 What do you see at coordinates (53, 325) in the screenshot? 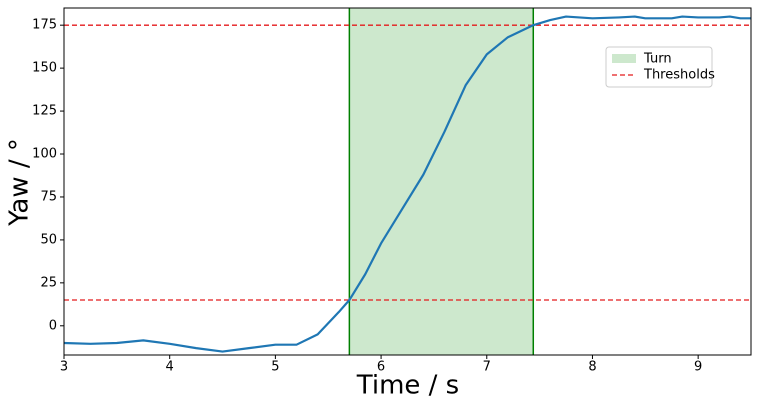
I see `y-tick-label: 0` at bounding box center [53, 325].